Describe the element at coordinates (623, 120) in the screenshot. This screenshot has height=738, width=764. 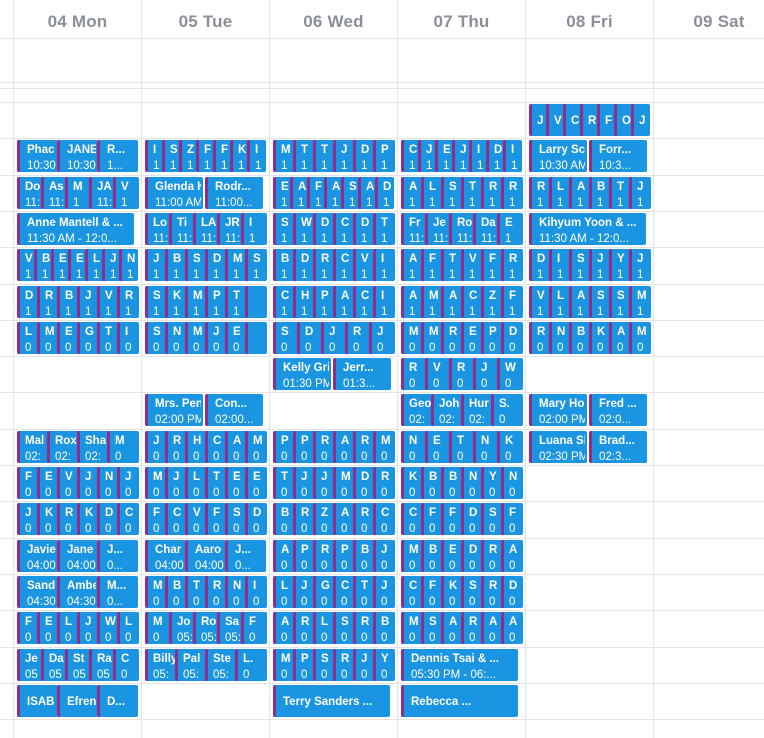
I see `calendar-event: O` at that location.